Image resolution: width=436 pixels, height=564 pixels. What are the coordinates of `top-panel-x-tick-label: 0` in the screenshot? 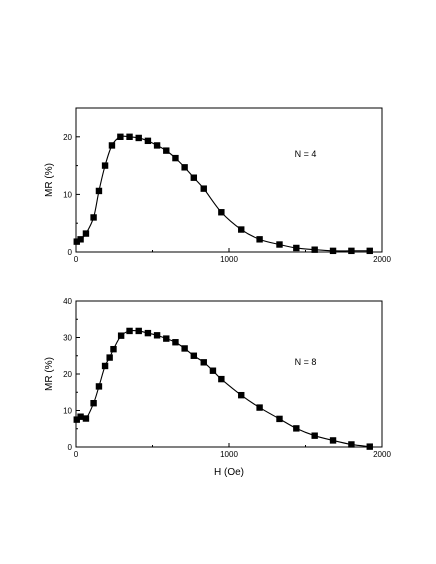 It's located at (76, 259).